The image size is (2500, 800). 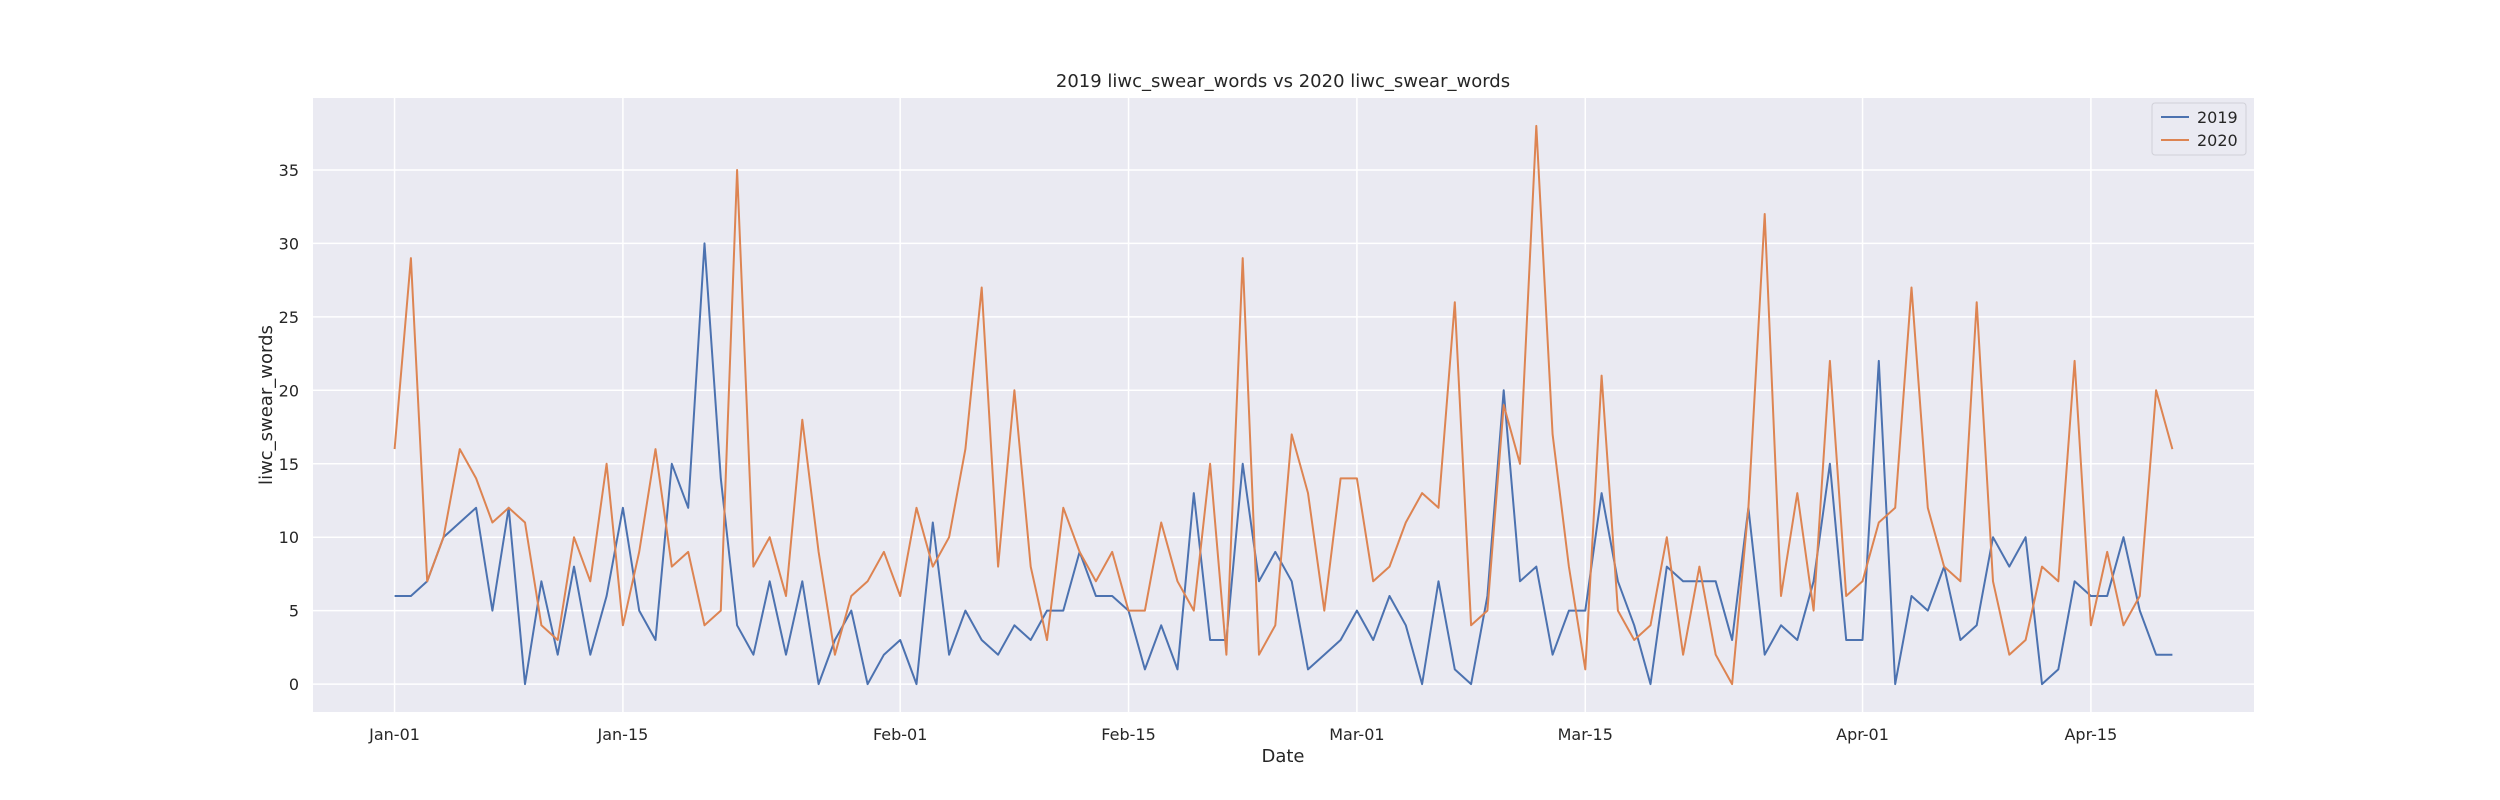 What do you see at coordinates (289, 537) in the screenshot?
I see `y-tick-label: 10` at bounding box center [289, 537].